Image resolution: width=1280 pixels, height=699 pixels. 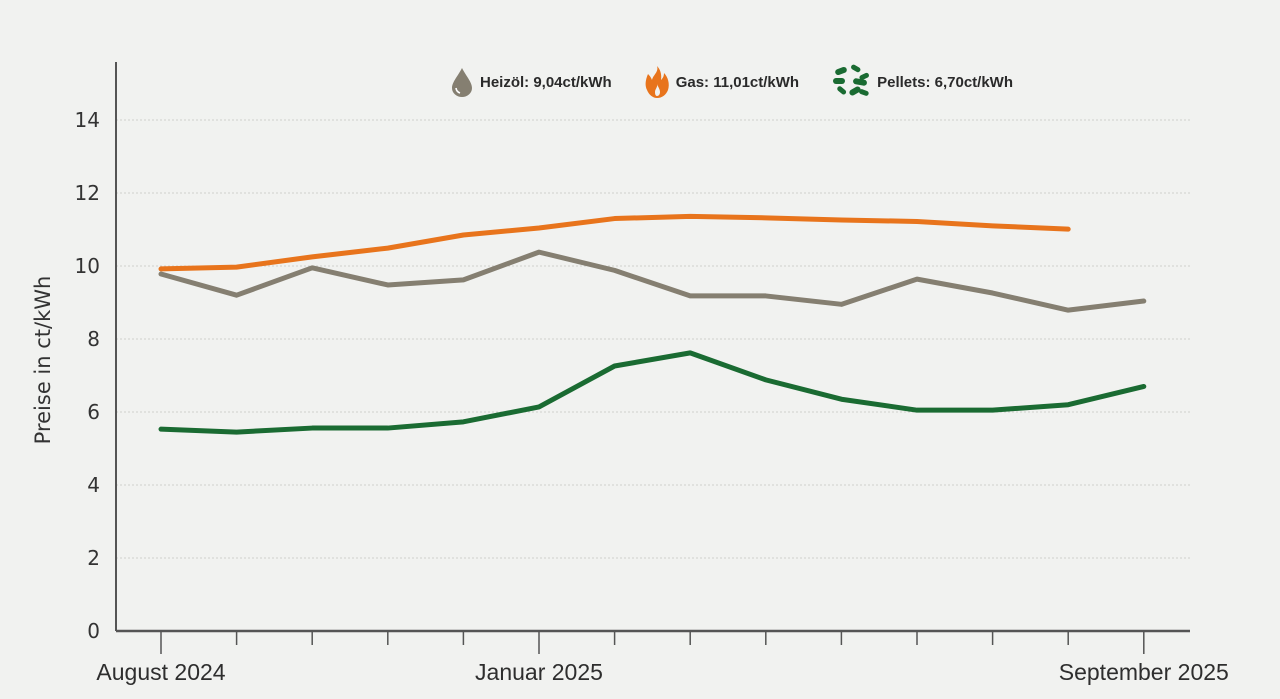 What do you see at coordinates (43, 360) in the screenshot?
I see `y-axis-title: Preise in ct/kWh` at bounding box center [43, 360].